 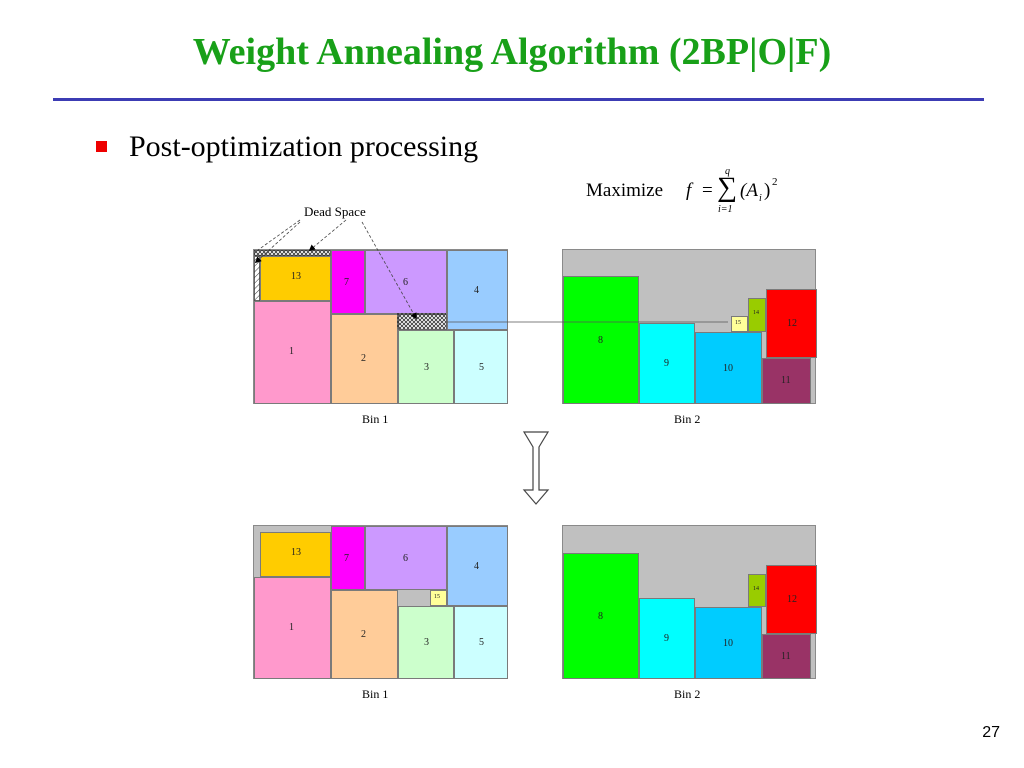 I want to click on bullet-square-icon, so click(x=101, y=146).